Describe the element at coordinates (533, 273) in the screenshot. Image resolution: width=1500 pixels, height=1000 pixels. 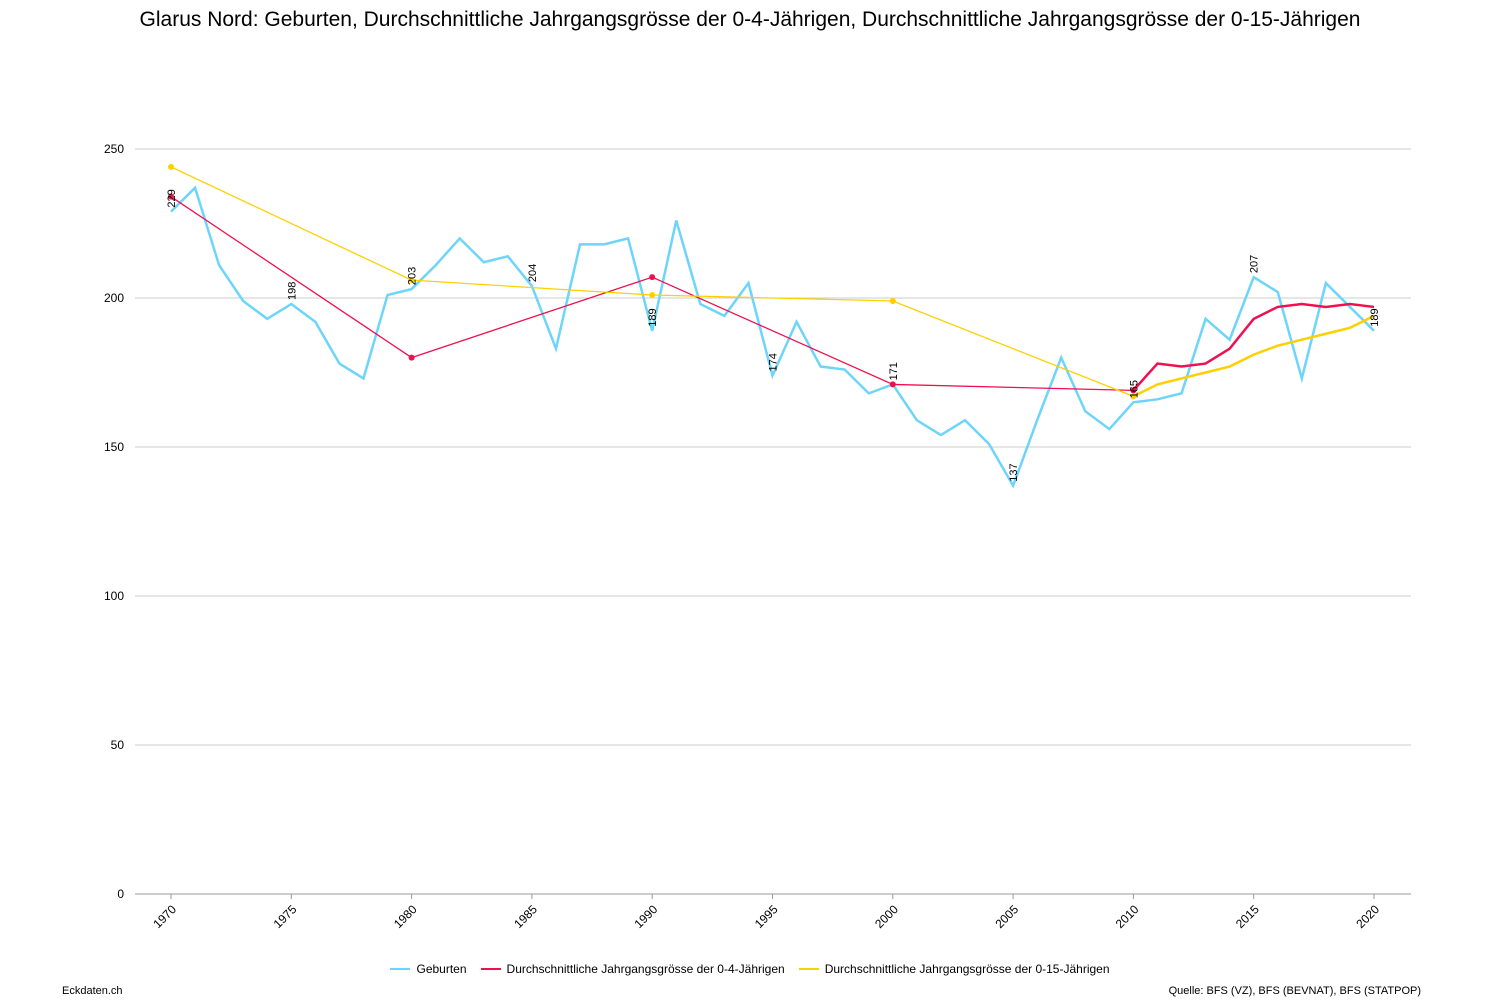
I see `data-label: 204` at that location.